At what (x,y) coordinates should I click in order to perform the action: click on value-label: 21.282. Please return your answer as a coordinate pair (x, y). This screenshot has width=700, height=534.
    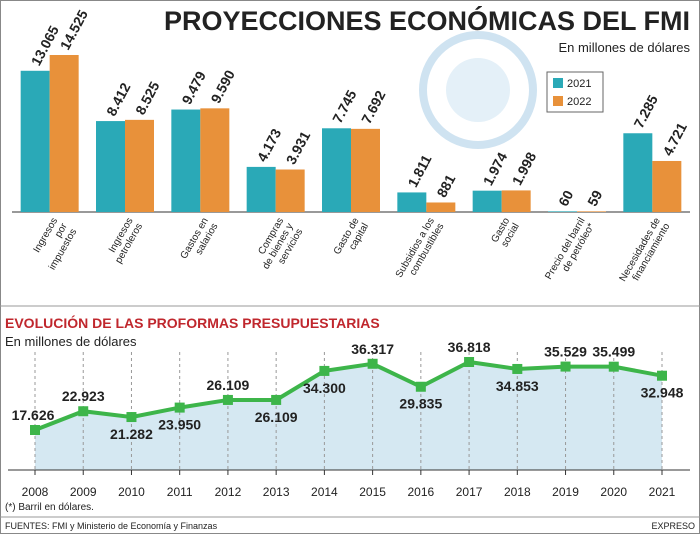
    Looking at the image, I should click on (131, 434).